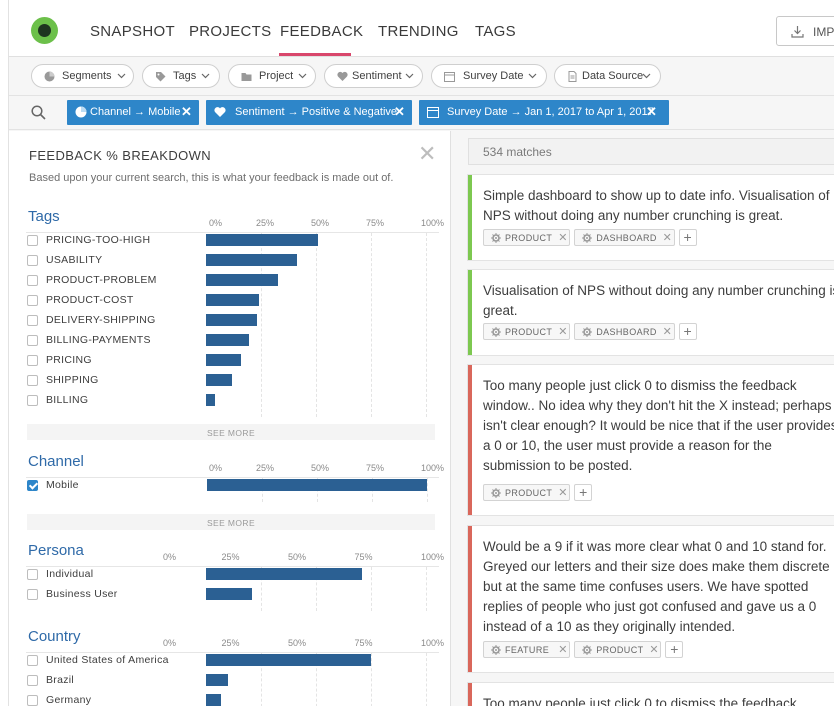  What do you see at coordinates (181, 76) in the screenshot?
I see `filter-tags: Tags` at bounding box center [181, 76].